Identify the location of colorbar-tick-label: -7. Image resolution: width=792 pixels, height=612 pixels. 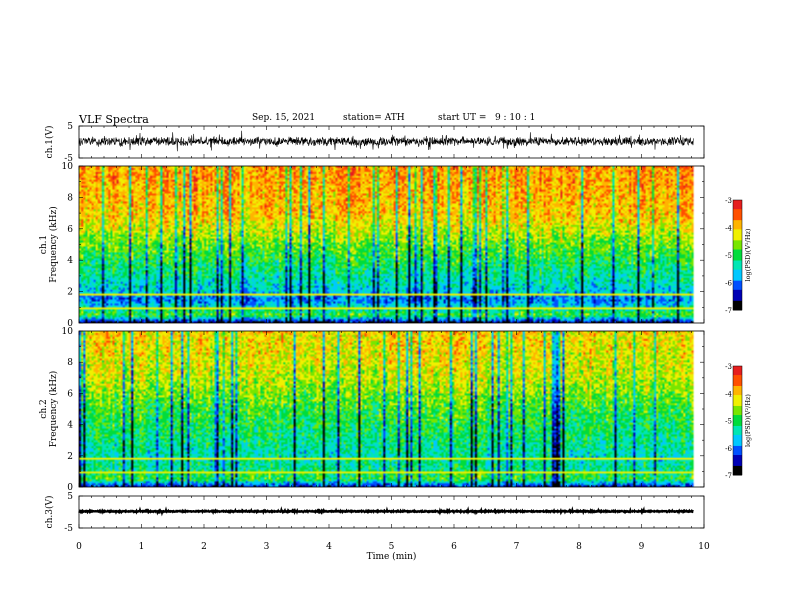
(728, 311).